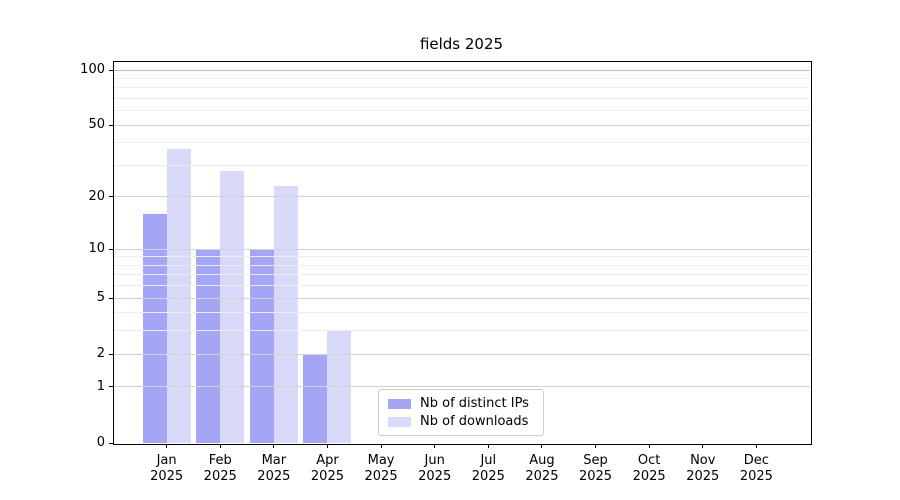 The image size is (900, 500). What do you see at coordinates (703, 460) in the screenshot?
I see `x-tick-month-nov: Nov` at bounding box center [703, 460].